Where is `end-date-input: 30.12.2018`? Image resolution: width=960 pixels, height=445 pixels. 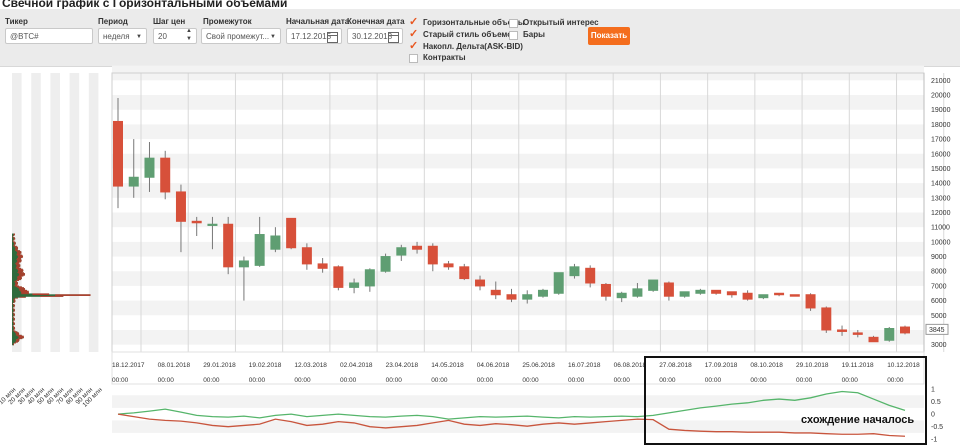
end-date-input: 30.12.2018 is located at coordinates (375, 36).